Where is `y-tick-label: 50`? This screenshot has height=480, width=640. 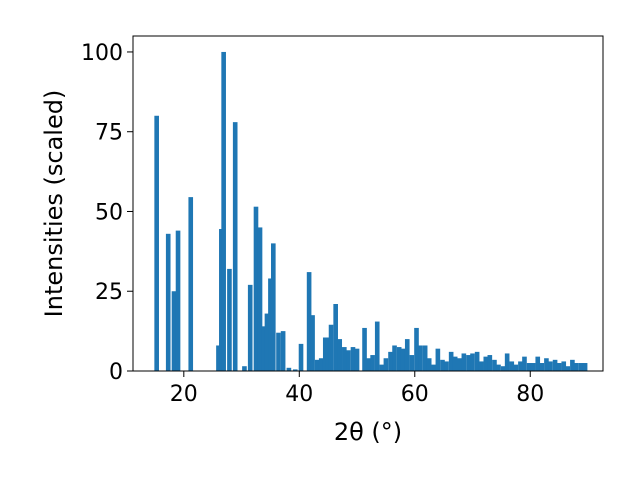
y-tick-label: 50 is located at coordinates (109, 212).